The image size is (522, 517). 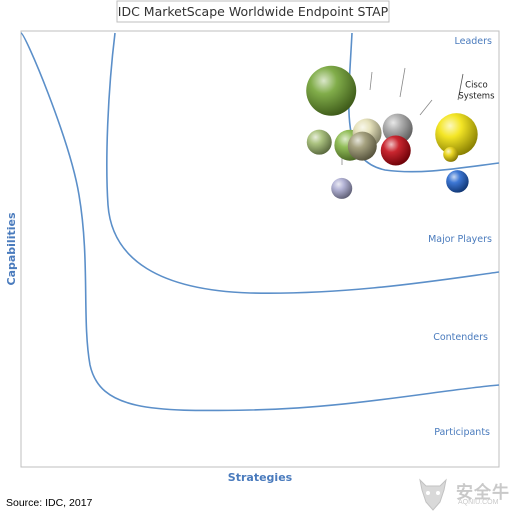 I want to click on bubble-layer, so click(x=392, y=132).